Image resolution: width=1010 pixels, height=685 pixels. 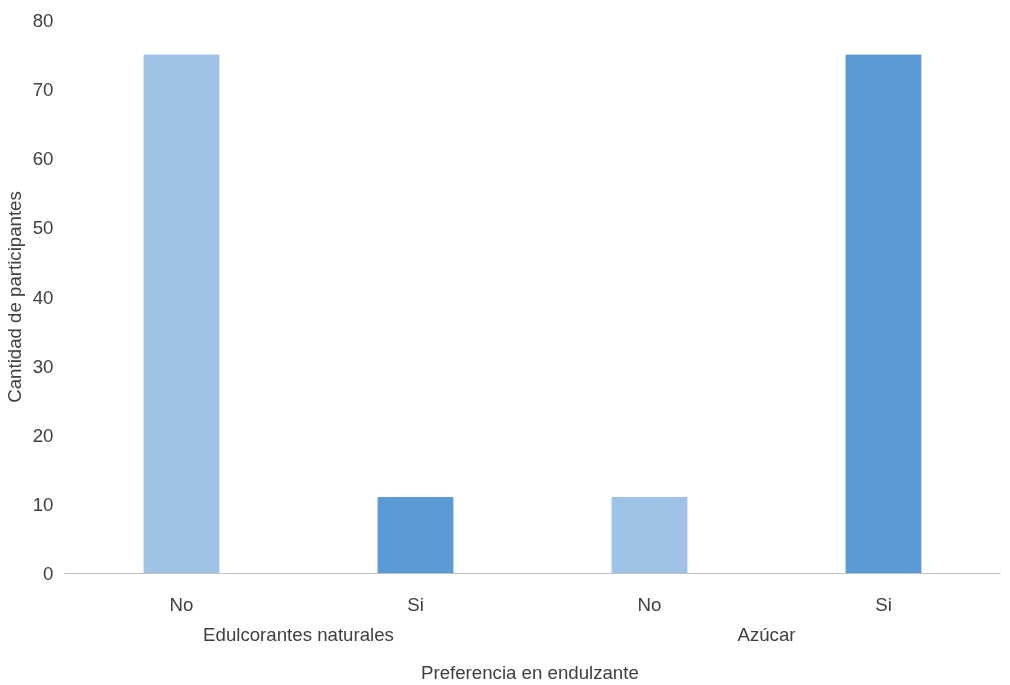 I want to click on x-axis-title: Preferencia en endulzante, so click(x=530, y=672).